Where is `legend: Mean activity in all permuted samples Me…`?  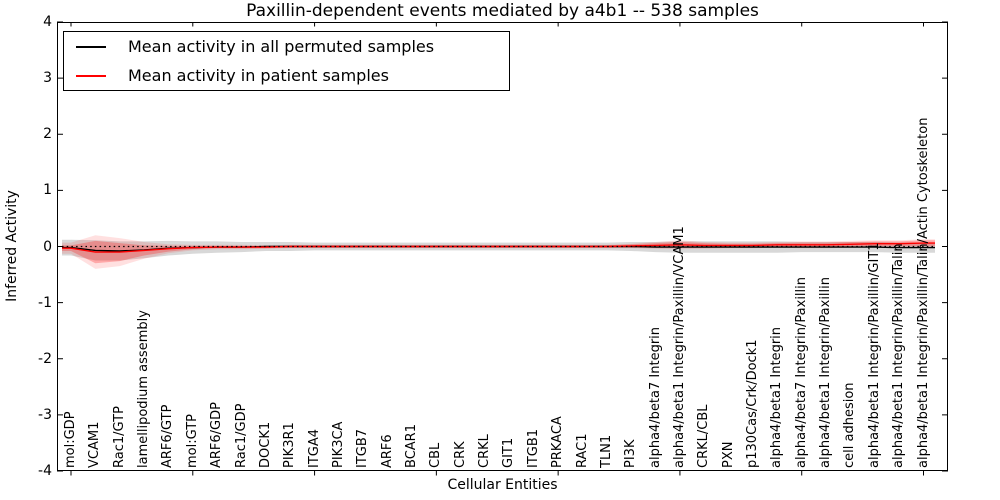
legend: Mean activity in all permuted samples Me… is located at coordinates (286, 61).